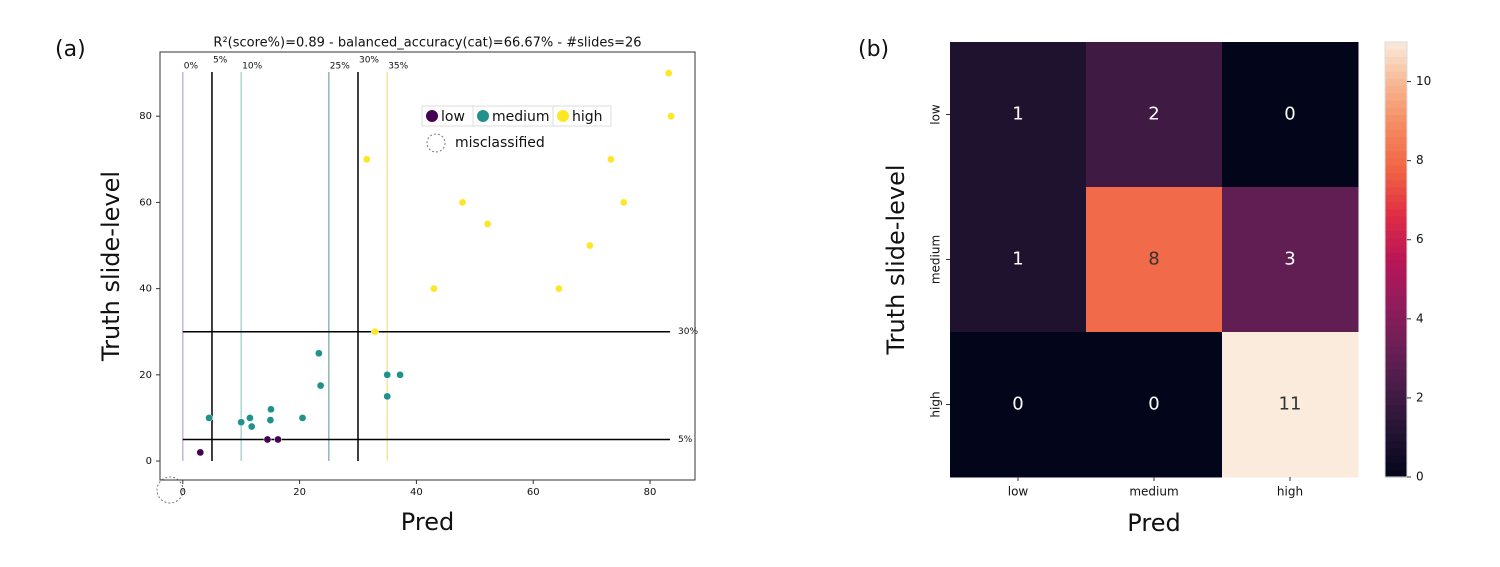 This screenshot has width=1500, height=567. Describe the element at coordinates (145, 116) in the screenshot. I see `y-tick-label: 80` at that location.